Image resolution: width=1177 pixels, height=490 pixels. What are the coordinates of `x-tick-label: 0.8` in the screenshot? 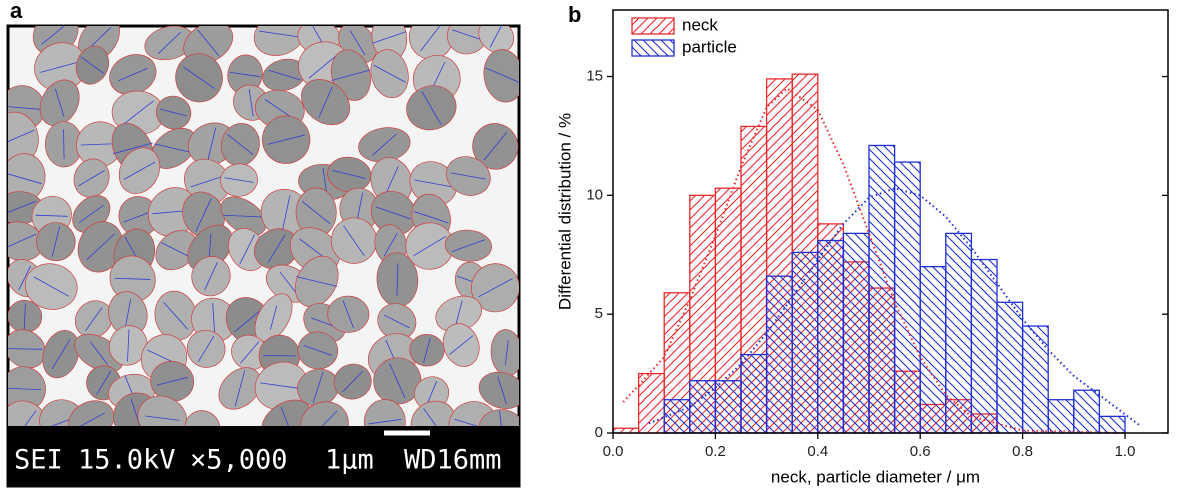 It's located at (1022, 451).